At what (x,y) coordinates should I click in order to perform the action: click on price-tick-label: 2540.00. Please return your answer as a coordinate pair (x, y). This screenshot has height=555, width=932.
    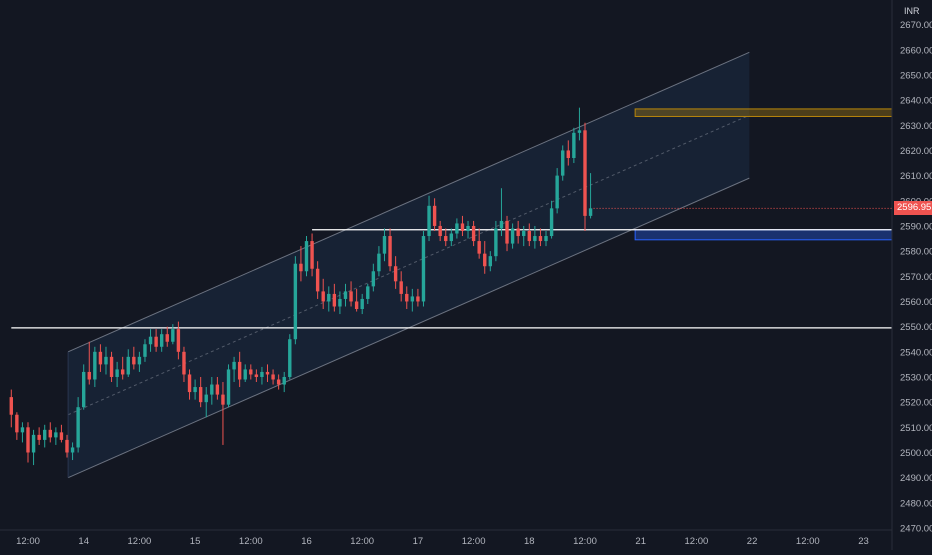
    Looking at the image, I should click on (916, 352).